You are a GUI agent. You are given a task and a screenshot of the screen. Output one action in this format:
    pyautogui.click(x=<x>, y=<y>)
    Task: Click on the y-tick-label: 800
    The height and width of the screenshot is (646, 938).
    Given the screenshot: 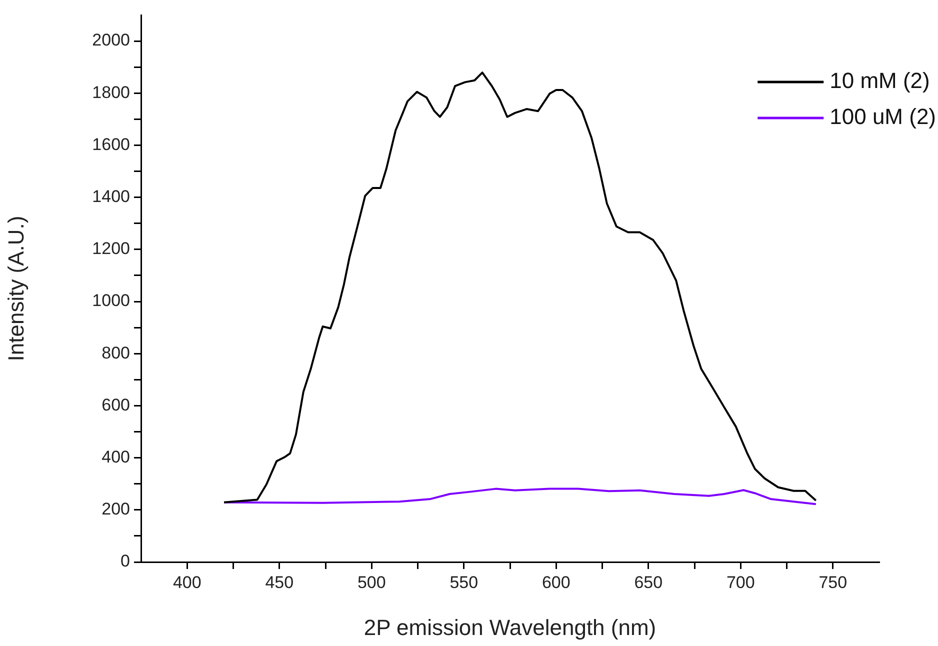 What is the action you would take?
    pyautogui.click(x=116, y=352)
    